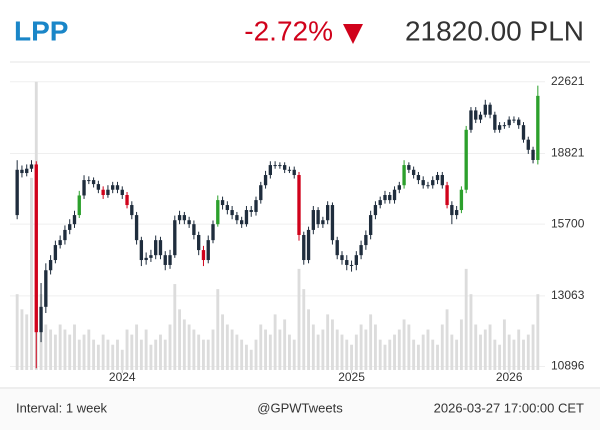 This screenshot has height=435, width=600. Describe the element at coordinates (568, 81) in the screenshot. I see `y-tick-label: 22621` at that location.